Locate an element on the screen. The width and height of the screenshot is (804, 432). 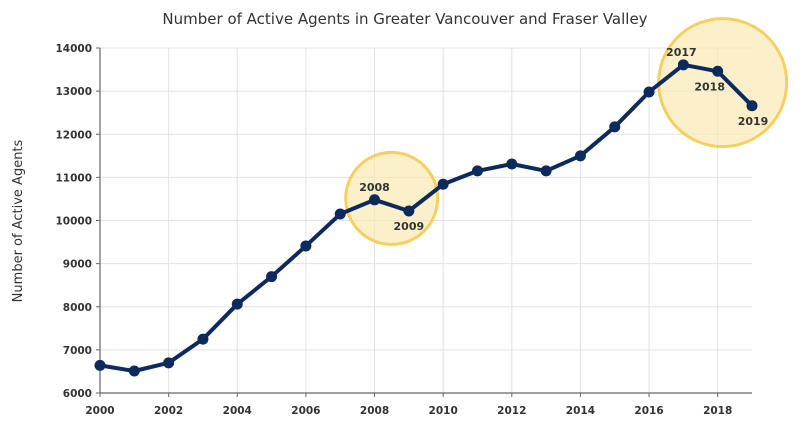
y-tick-label: 13000 is located at coordinates (73, 92).